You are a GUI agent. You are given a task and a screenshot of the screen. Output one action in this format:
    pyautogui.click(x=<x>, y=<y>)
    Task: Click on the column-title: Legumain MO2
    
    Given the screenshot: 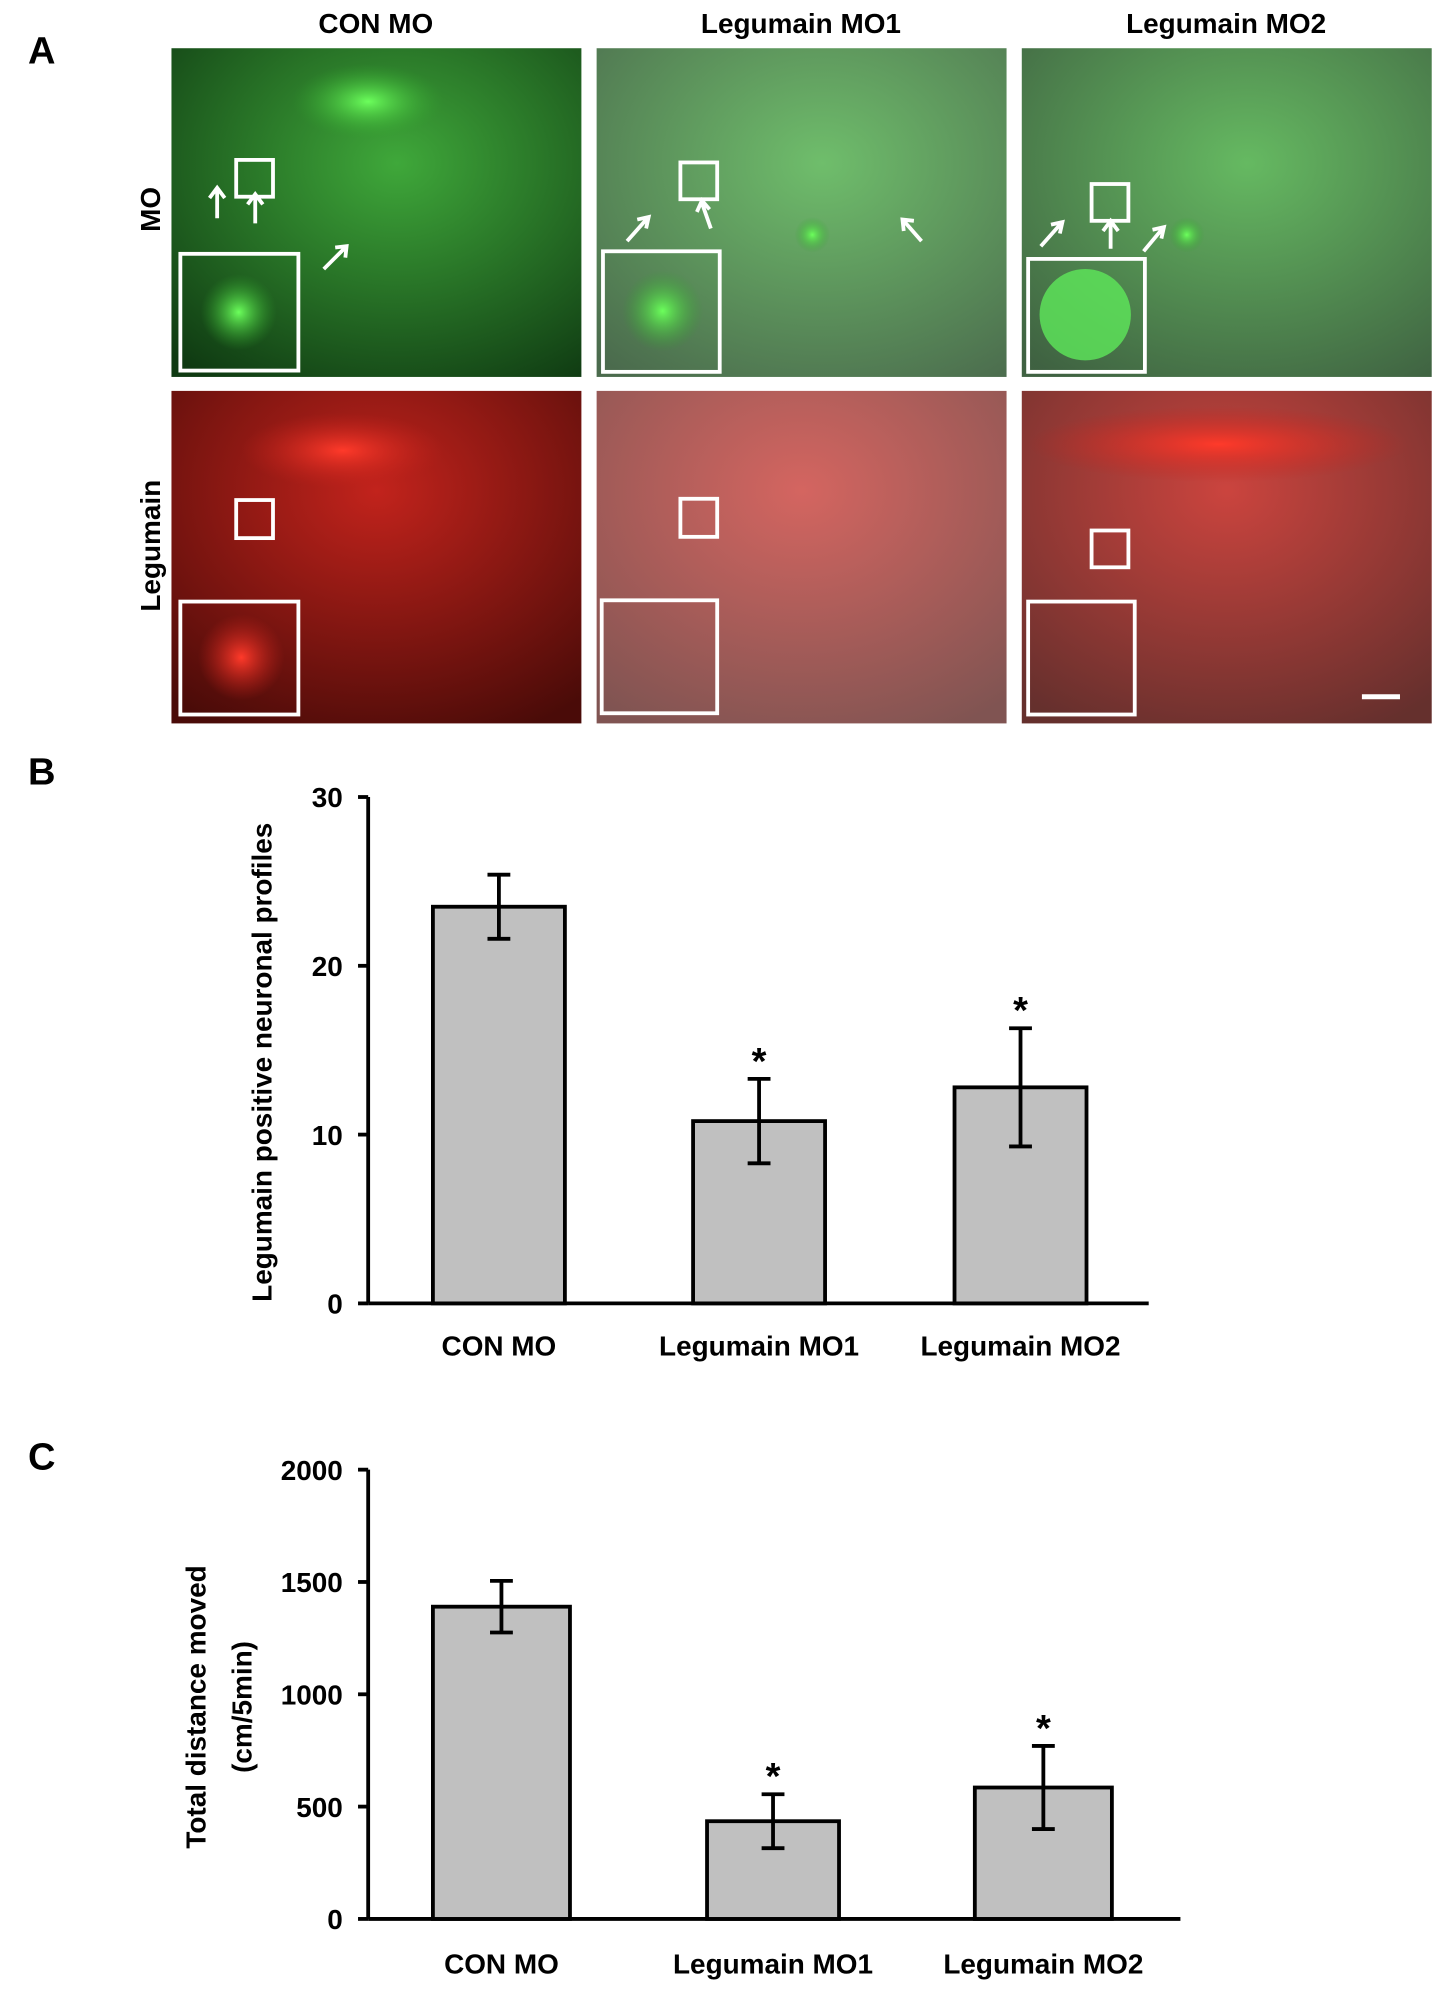 What is the action you would take?
    pyautogui.click(x=1226, y=23)
    